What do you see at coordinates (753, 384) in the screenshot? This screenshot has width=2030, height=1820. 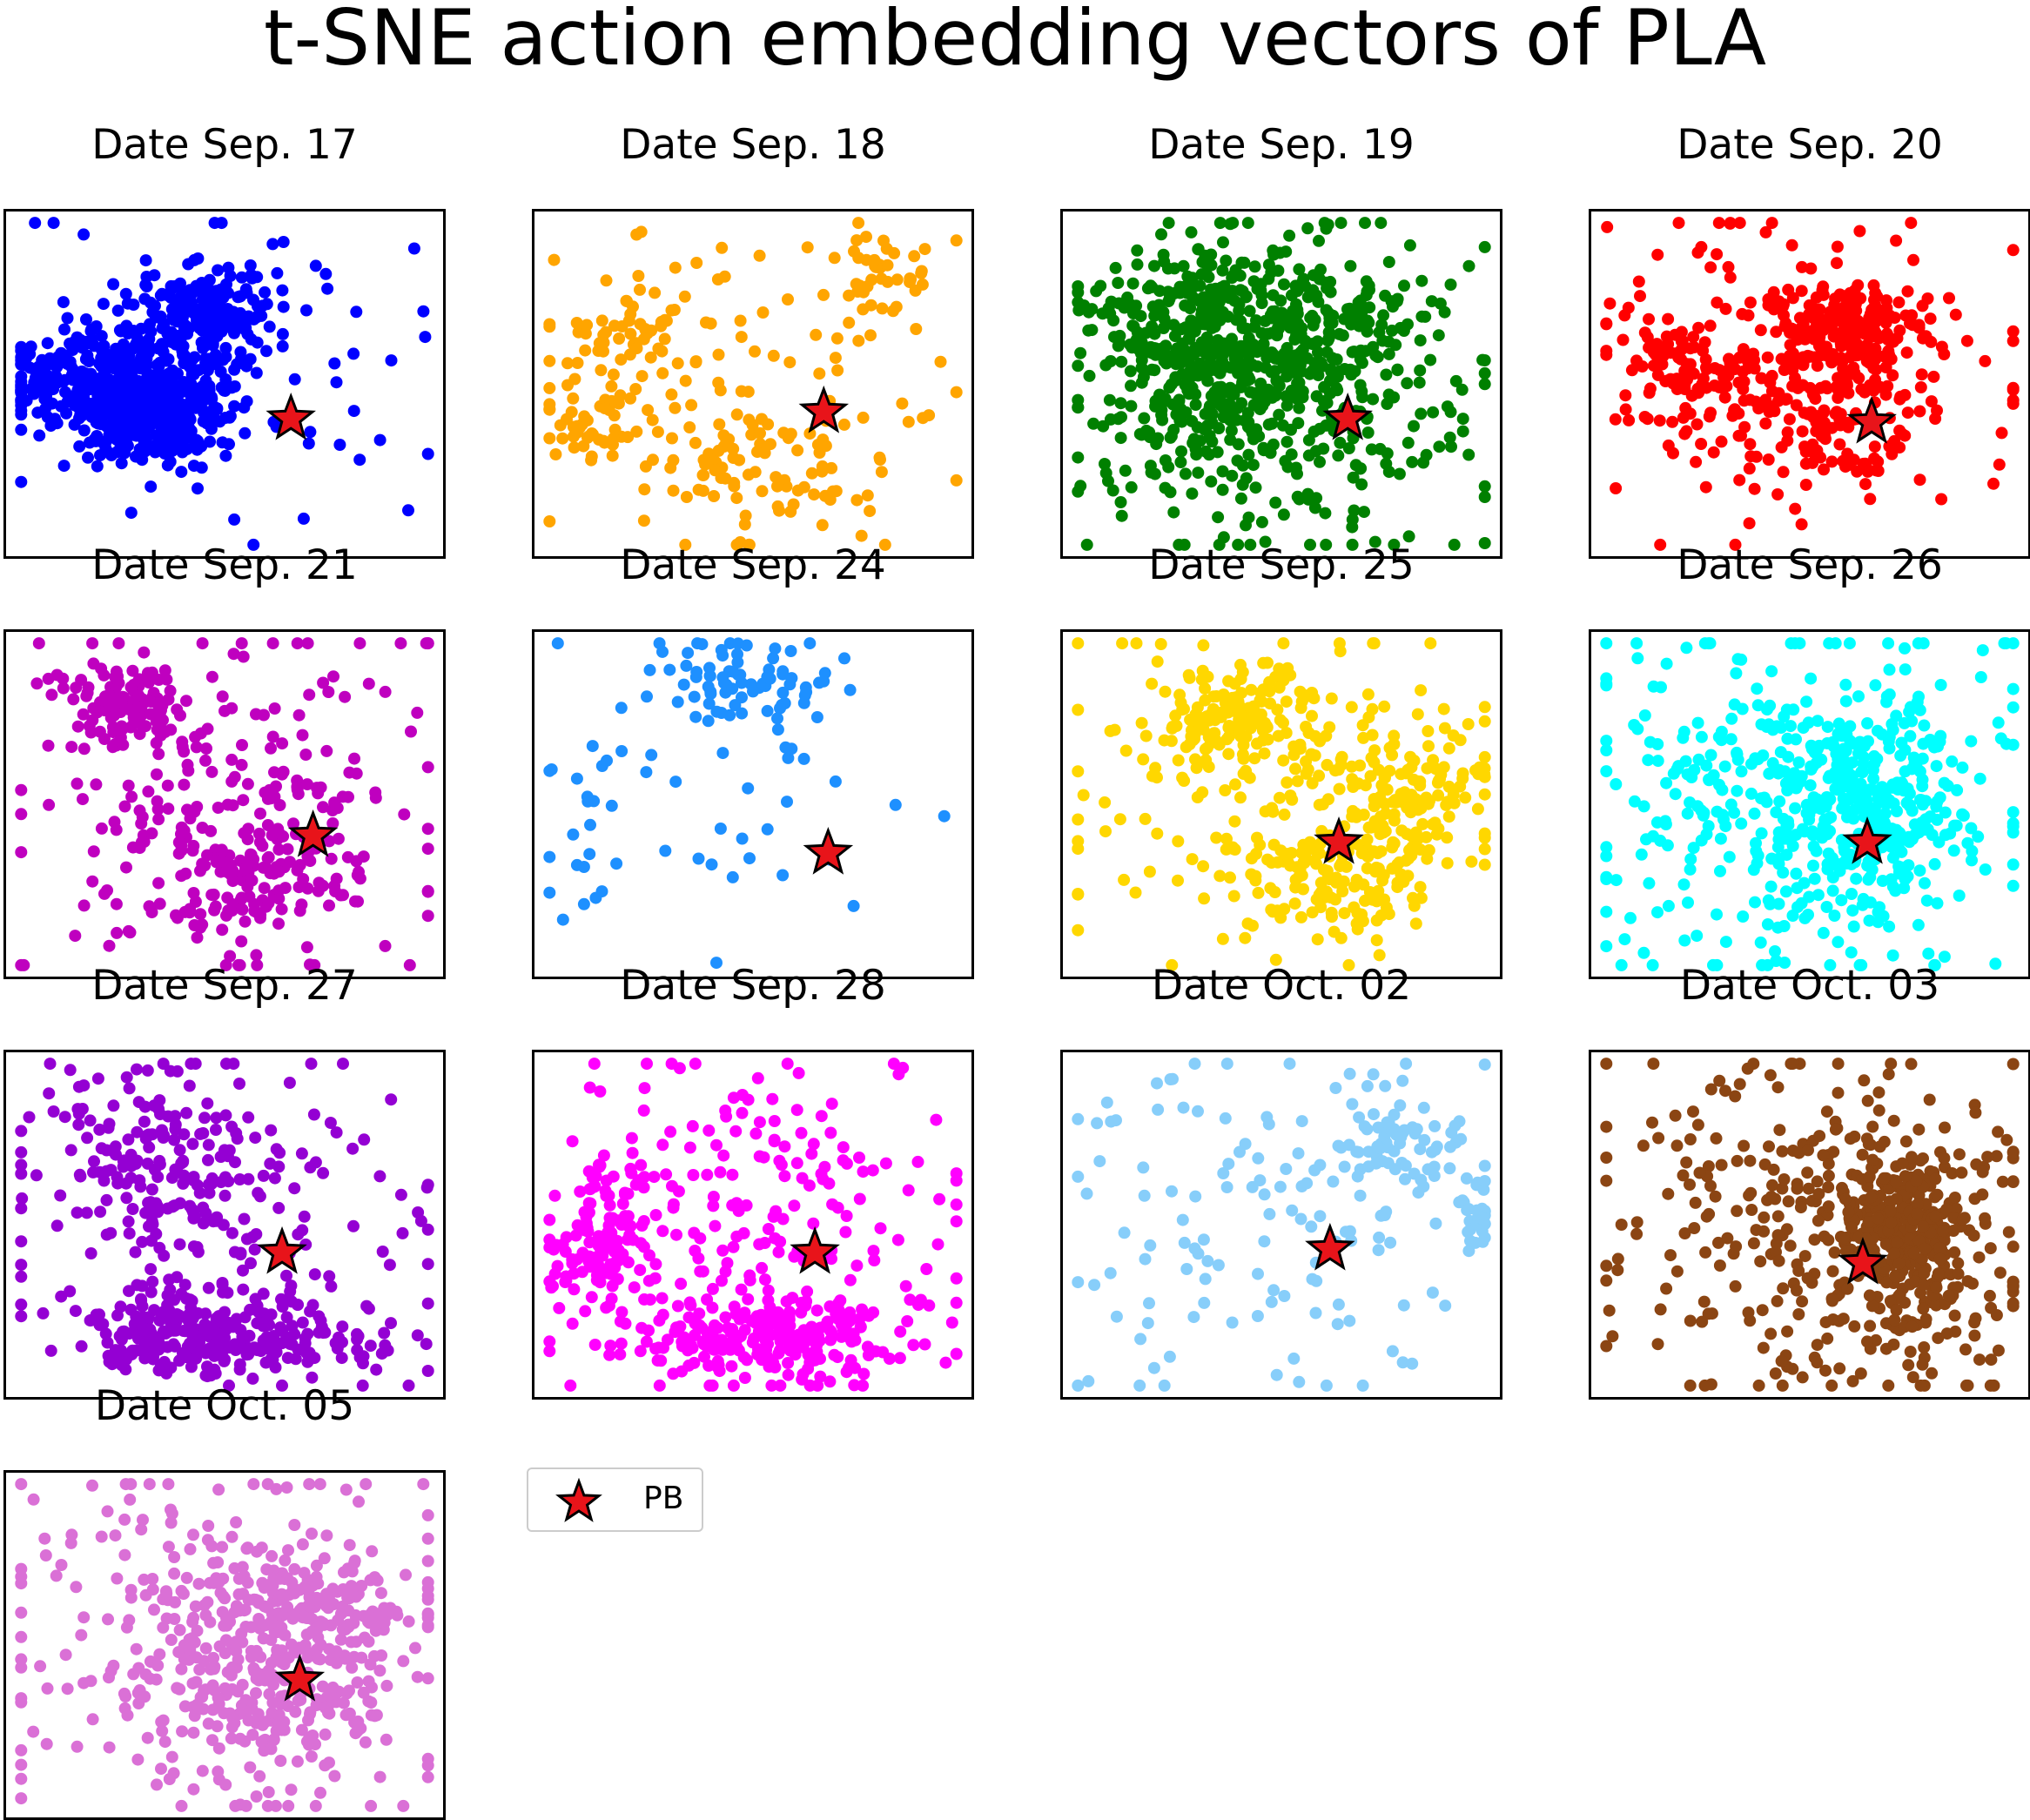 I see `scatter-panel` at bounding box center [753, 384].